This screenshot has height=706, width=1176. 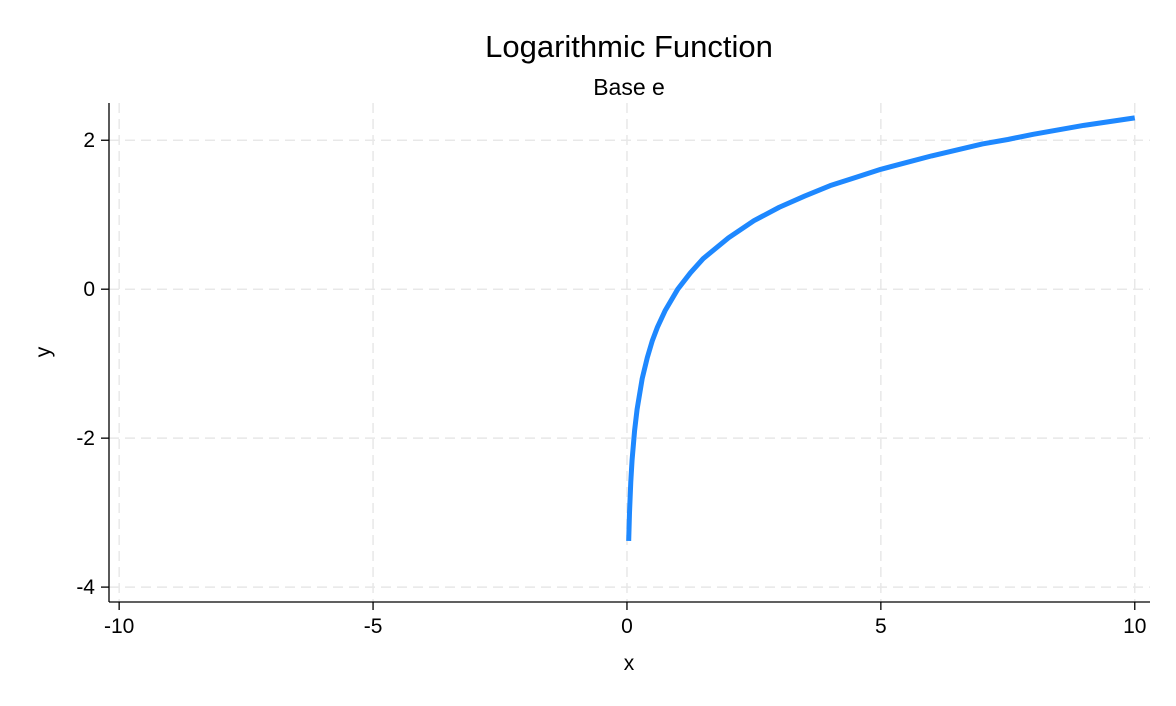 What do you see at coordinates (119, 626) in the screenshot?
I see `x-tick-label: -10` at bounding box center [119, 626].